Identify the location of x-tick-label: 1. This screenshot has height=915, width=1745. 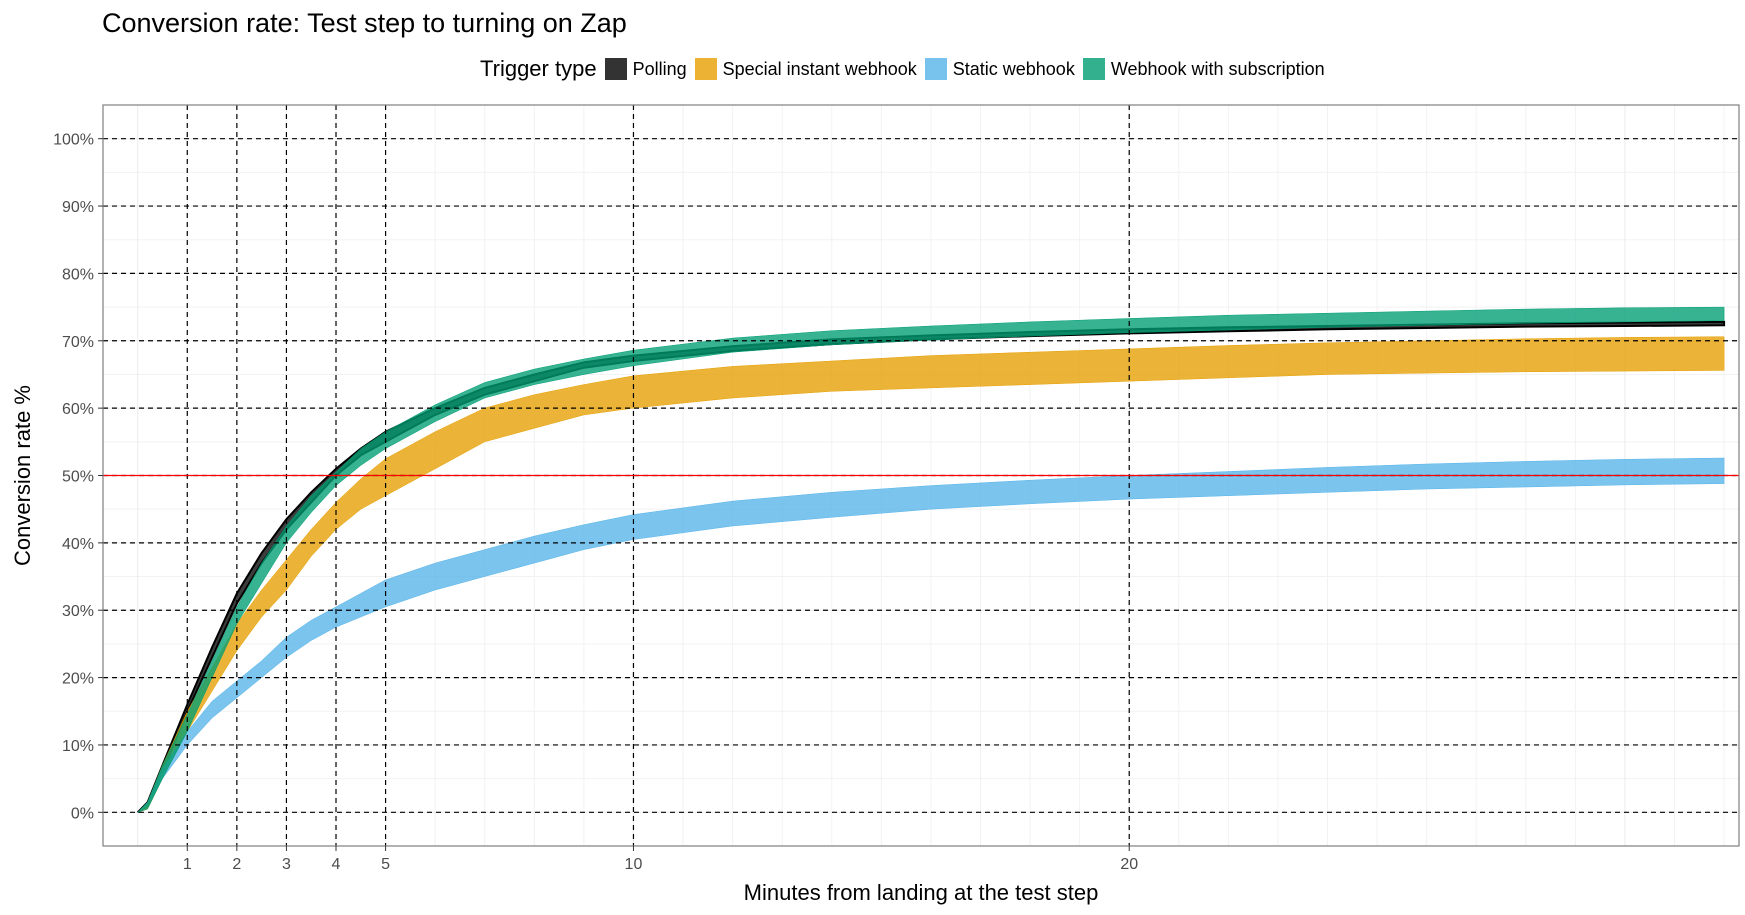
(187, 864).